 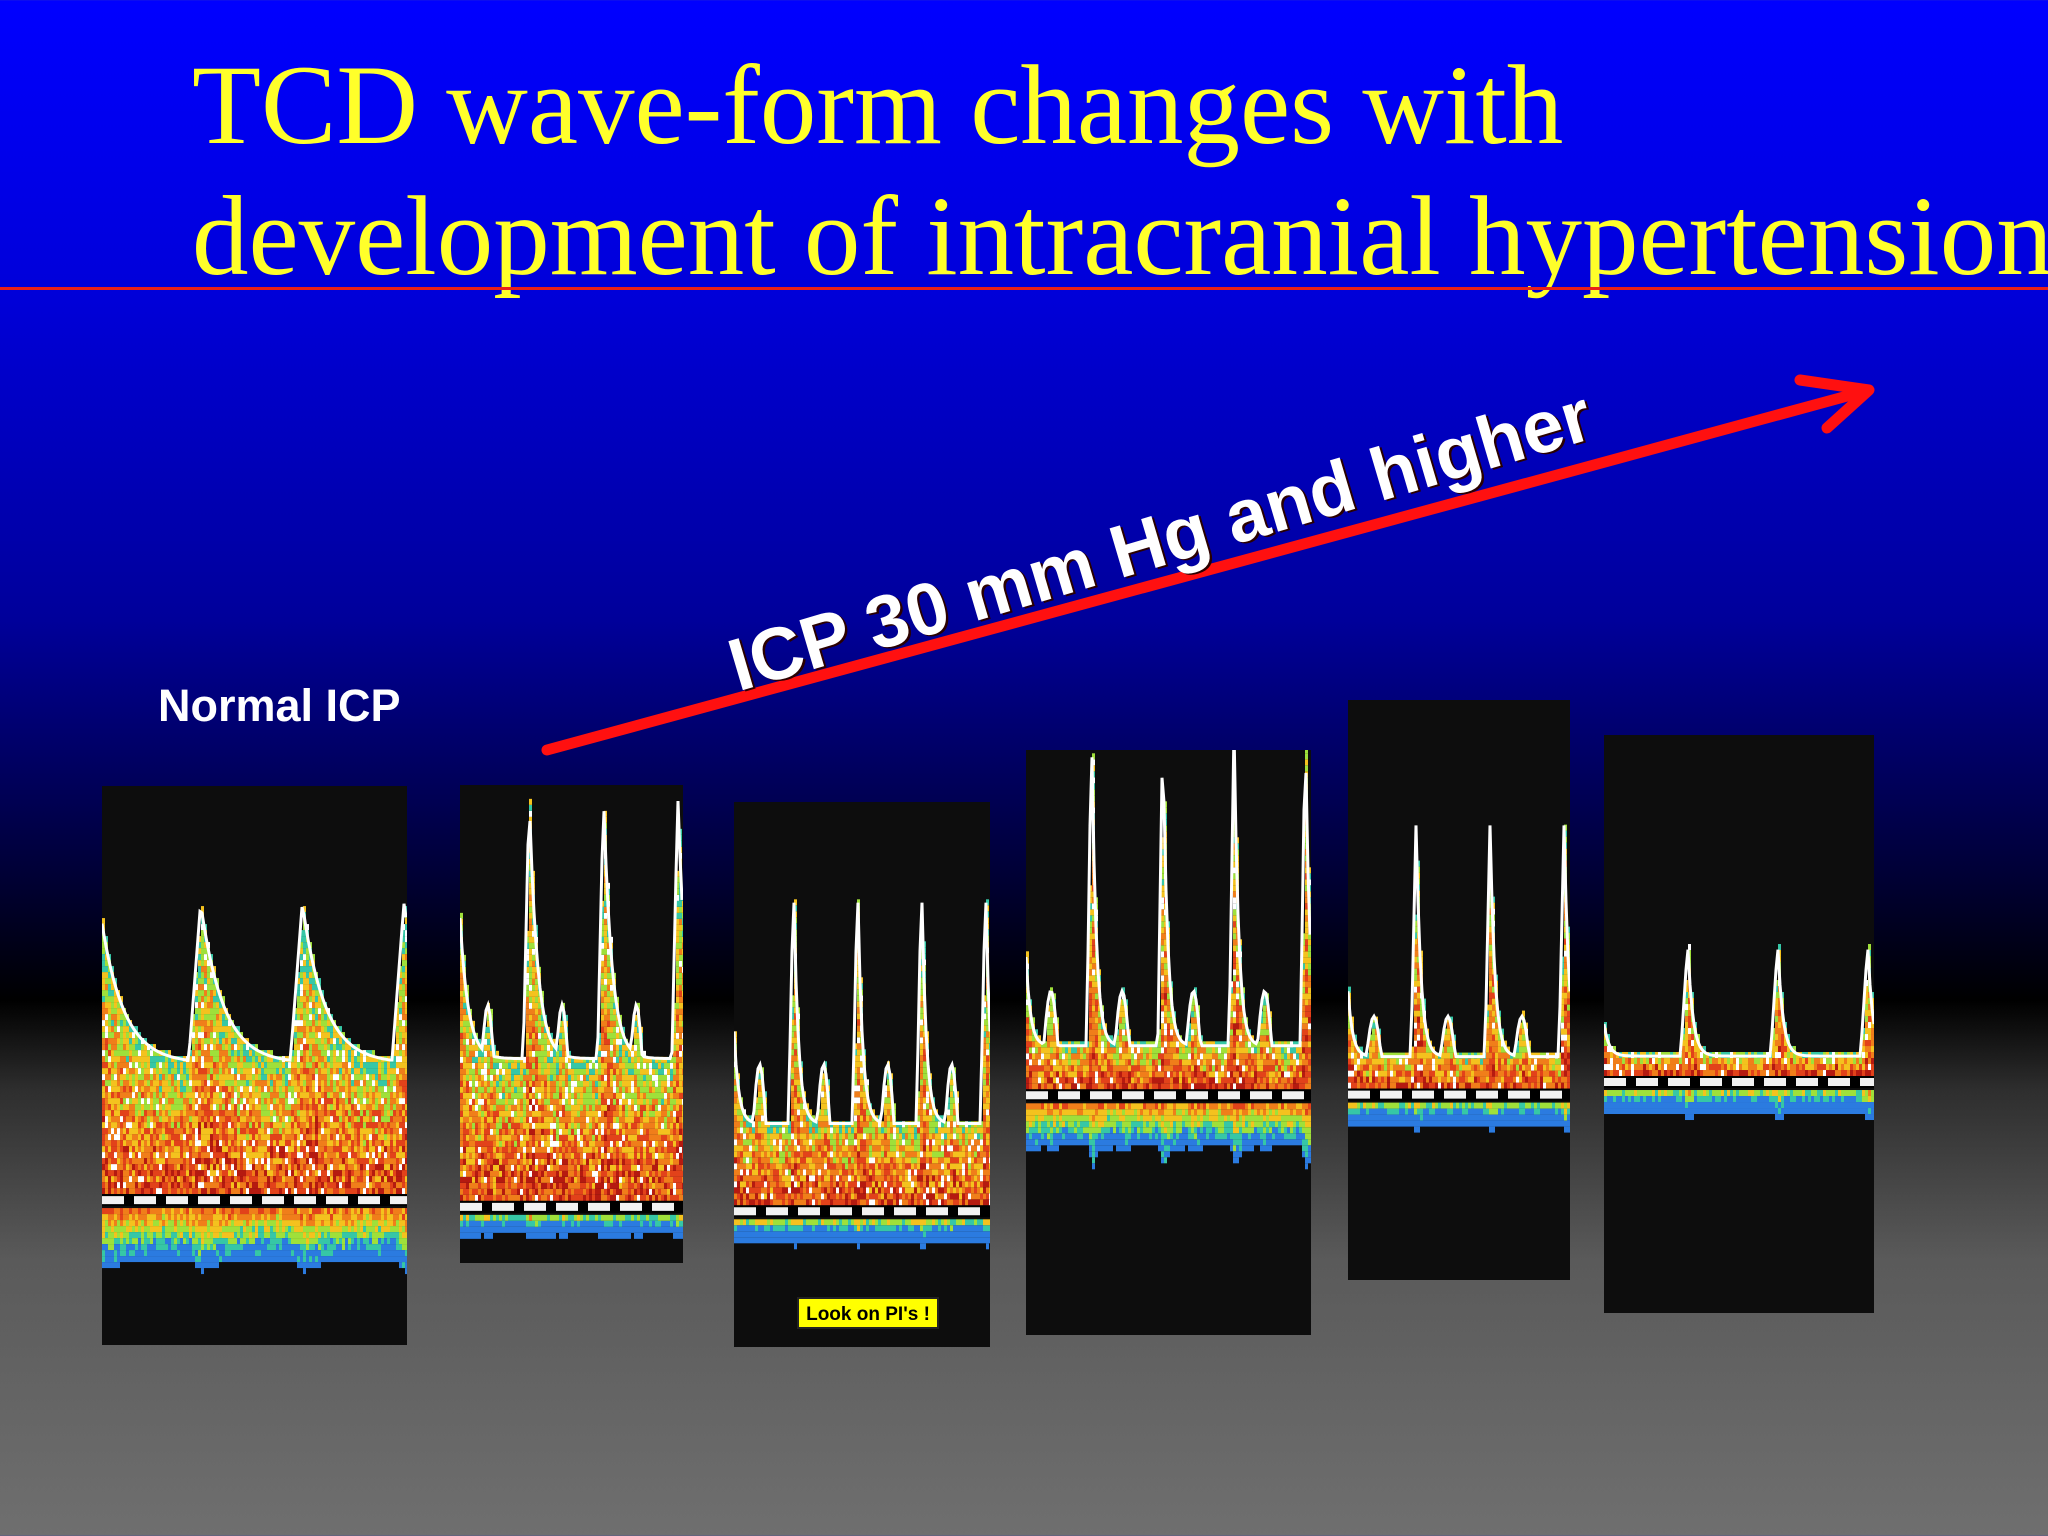 I want to click on slide-title-line-1: TCD wave-form changes with, so click(x=878, y=105).